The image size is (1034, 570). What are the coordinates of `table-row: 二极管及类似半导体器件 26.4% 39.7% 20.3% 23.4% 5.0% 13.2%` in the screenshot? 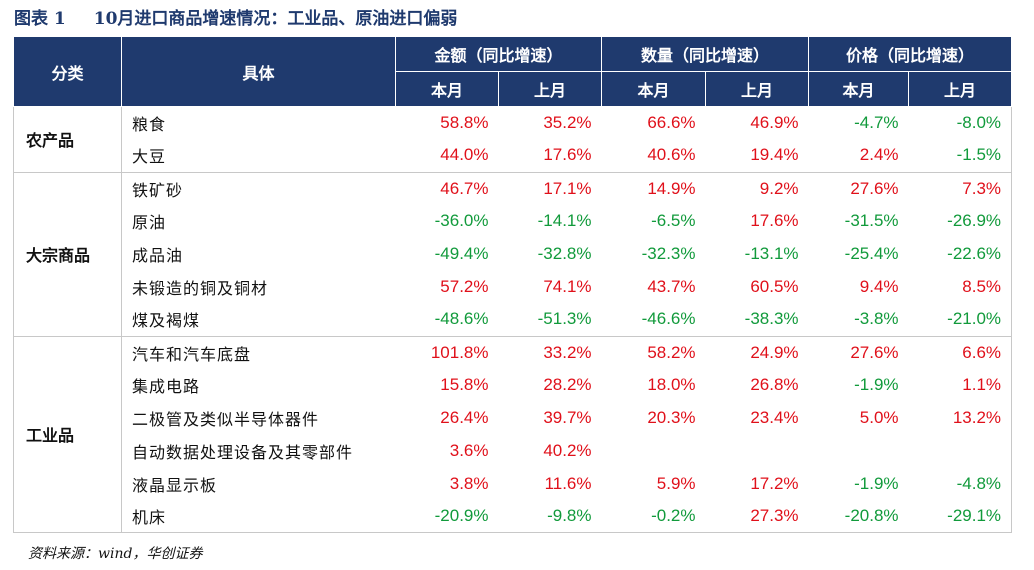 It's located at (513, 418).